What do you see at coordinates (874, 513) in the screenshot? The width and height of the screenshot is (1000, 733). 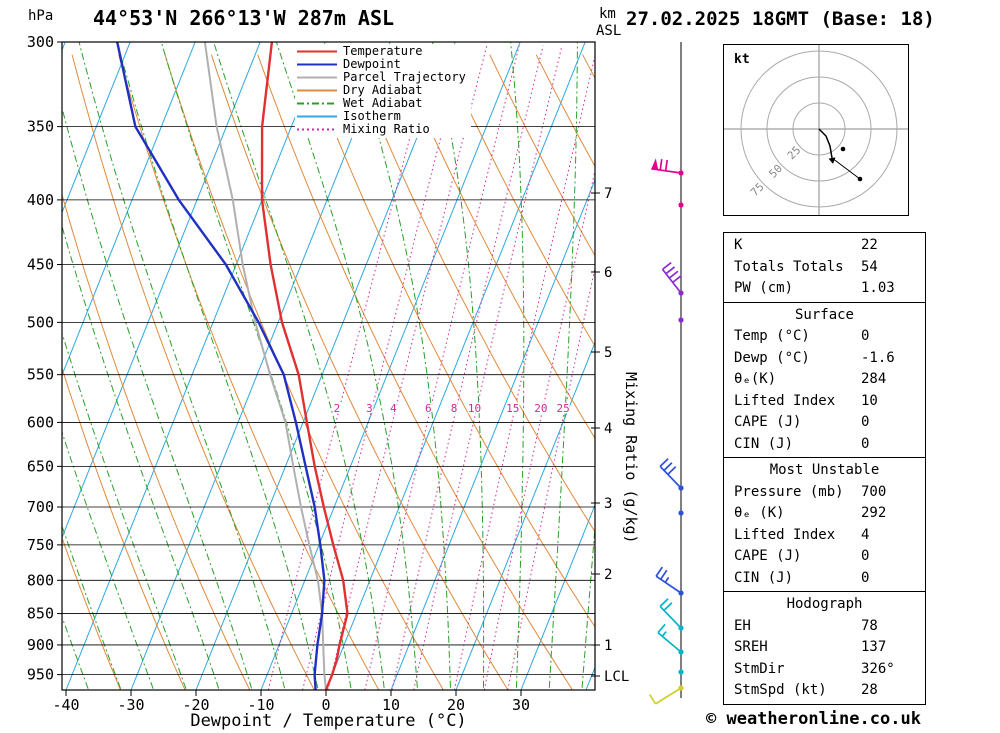 I see `stats-value: 292` at bounding box center [874, 513].